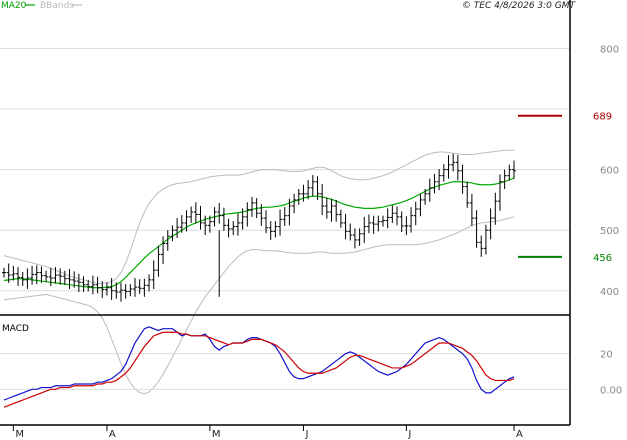  I want to click on macd-gridlines, so click(285, 371).